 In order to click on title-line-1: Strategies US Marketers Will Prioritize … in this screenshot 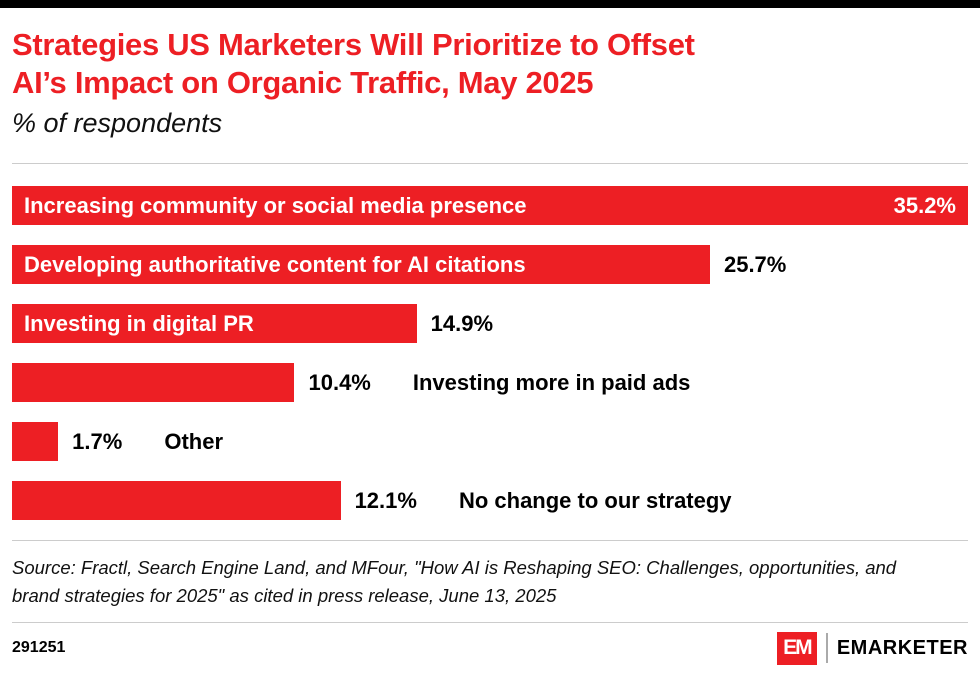, I will do `click(353, 44)`.